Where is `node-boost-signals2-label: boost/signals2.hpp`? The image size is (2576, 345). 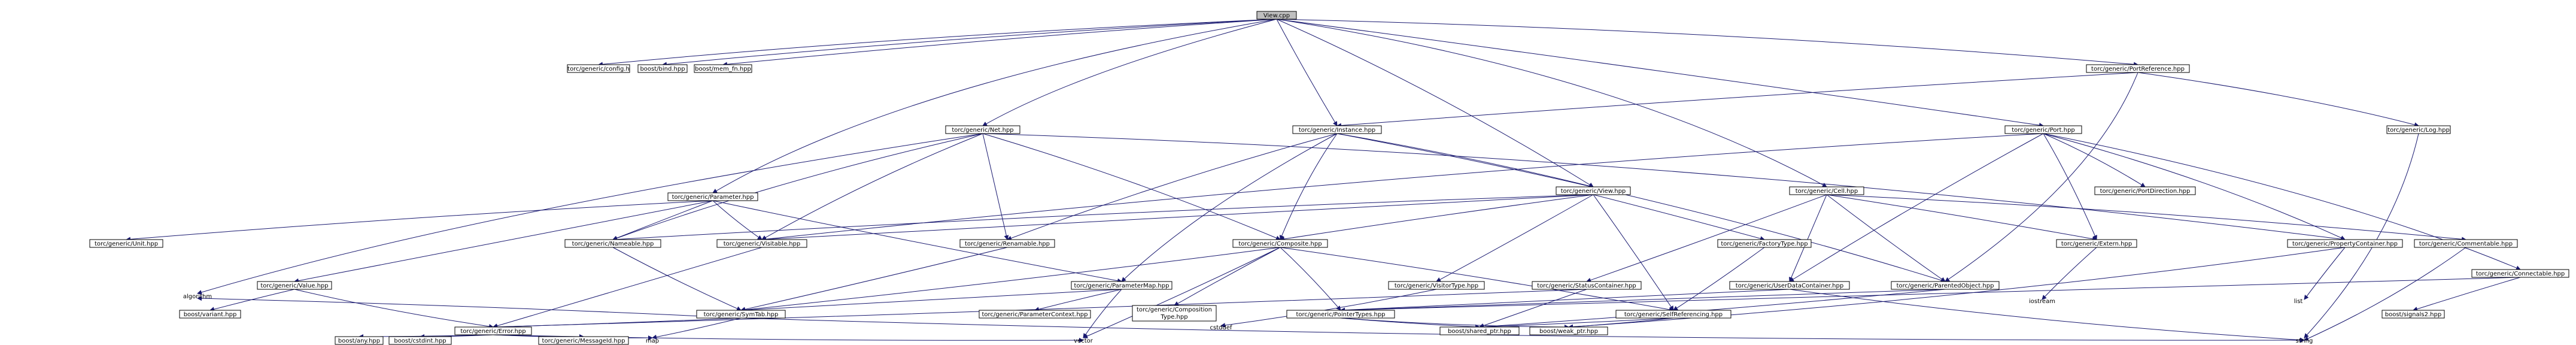 node-boost-signals2-label: boost/signals2.hpp is located at coordinates (2413, 314).